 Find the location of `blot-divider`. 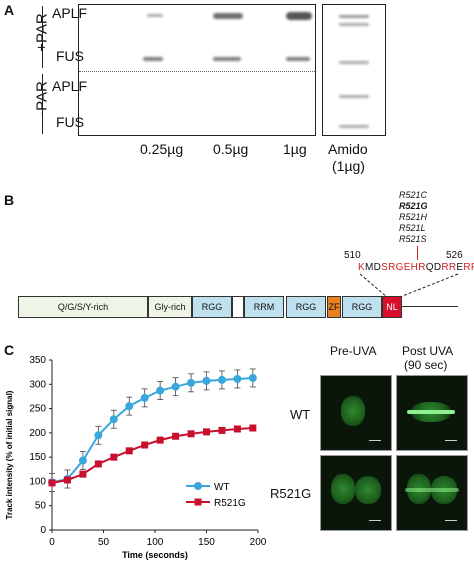

blot-divider is located at coordinates (197, 71).